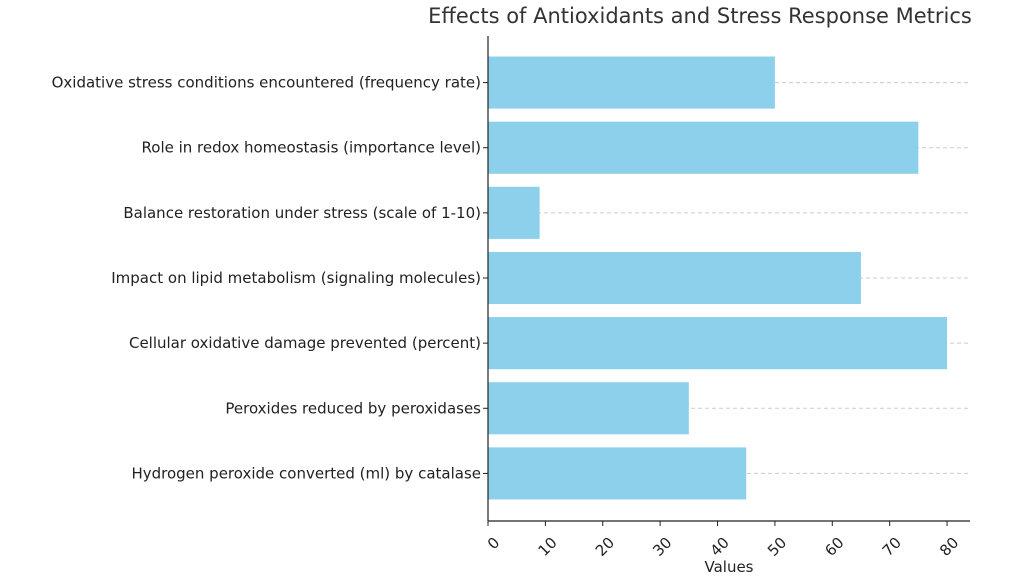  What do you see at coordinates (662, 547) in the screenshot?
I see `x-tick-label: 30` at bounding box center [662, 547].